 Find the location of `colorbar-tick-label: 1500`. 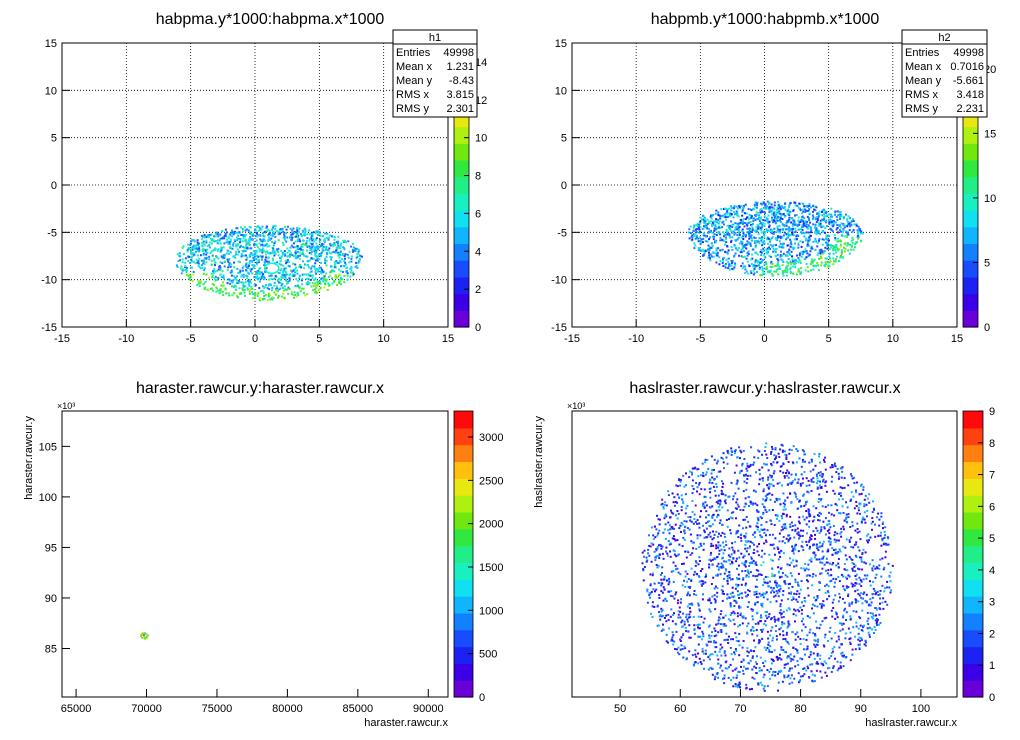

colorbar-tick-label: 1500 is located at coordinates (491, 568).